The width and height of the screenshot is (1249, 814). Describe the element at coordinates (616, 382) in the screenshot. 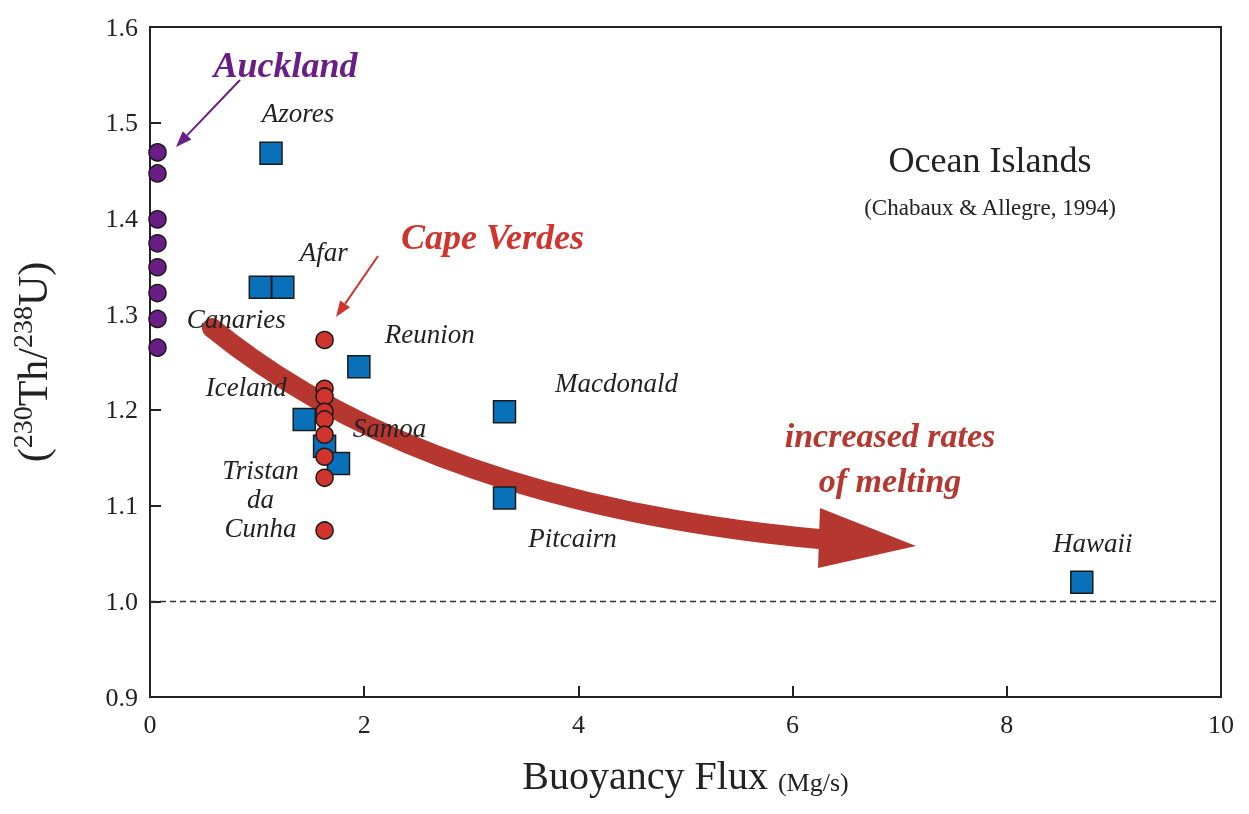

I see `annotation: Macdonald` at that location.